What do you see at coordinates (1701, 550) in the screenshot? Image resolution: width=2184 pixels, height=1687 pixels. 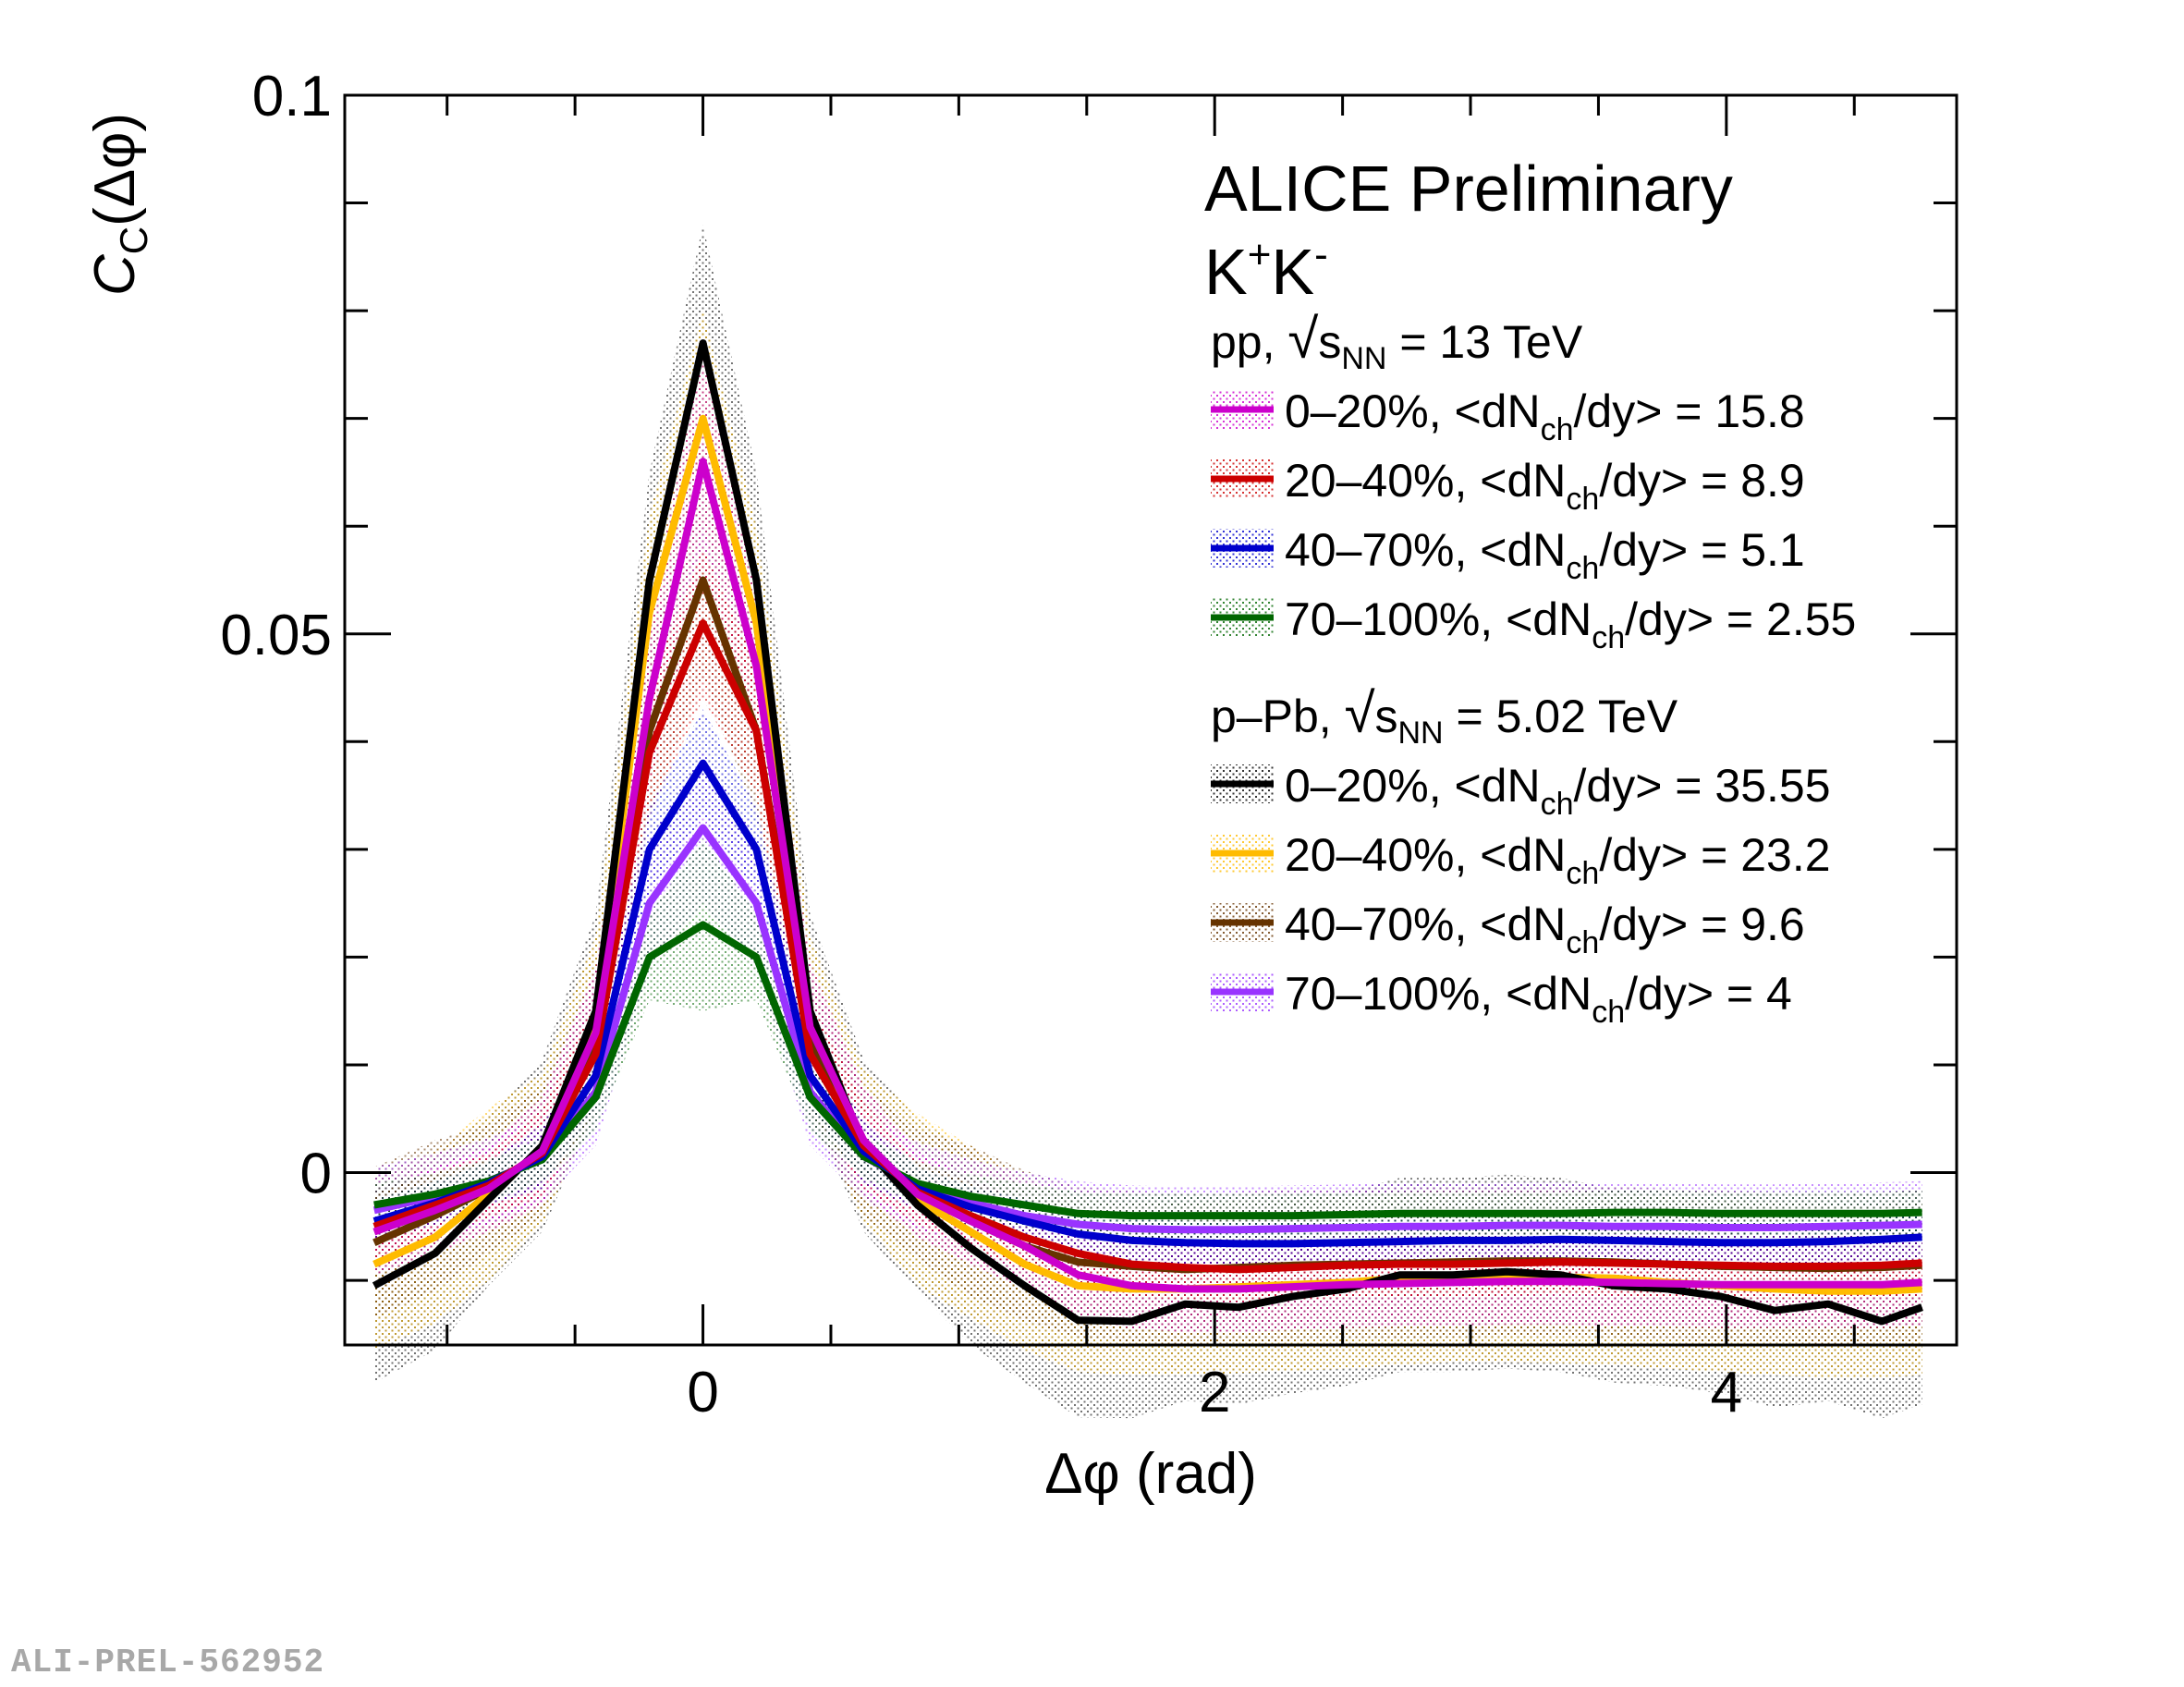 I see `legend-entry-tail: /dy> = 5.1` at bounding box center [1701, 550].